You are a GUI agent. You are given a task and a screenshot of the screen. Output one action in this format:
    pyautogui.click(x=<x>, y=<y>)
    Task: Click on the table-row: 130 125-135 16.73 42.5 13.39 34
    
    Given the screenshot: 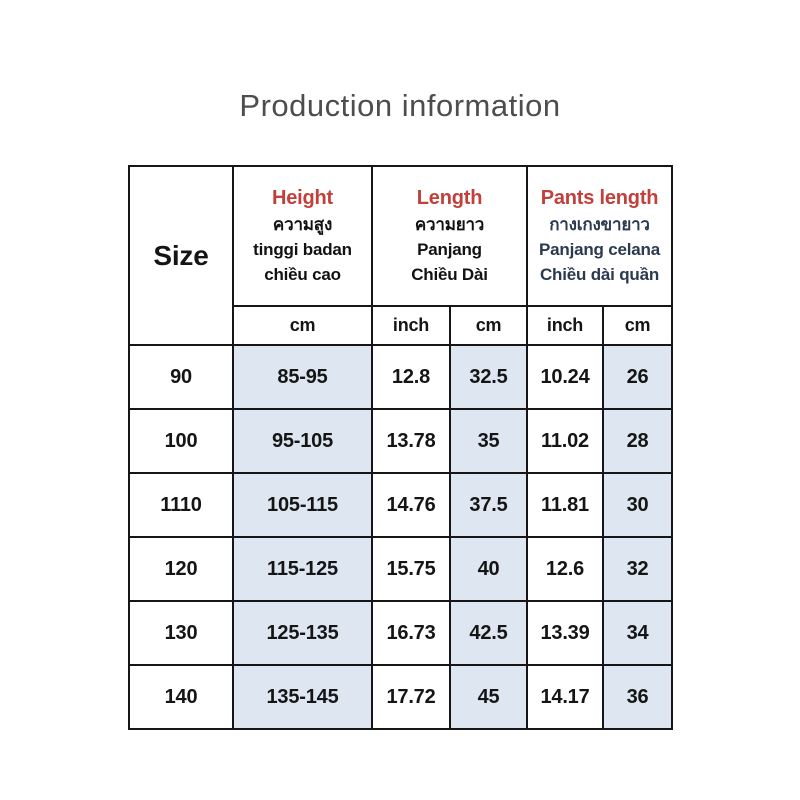 What is the action you would take?
    pyautogui.click(x=400, y=633)
    